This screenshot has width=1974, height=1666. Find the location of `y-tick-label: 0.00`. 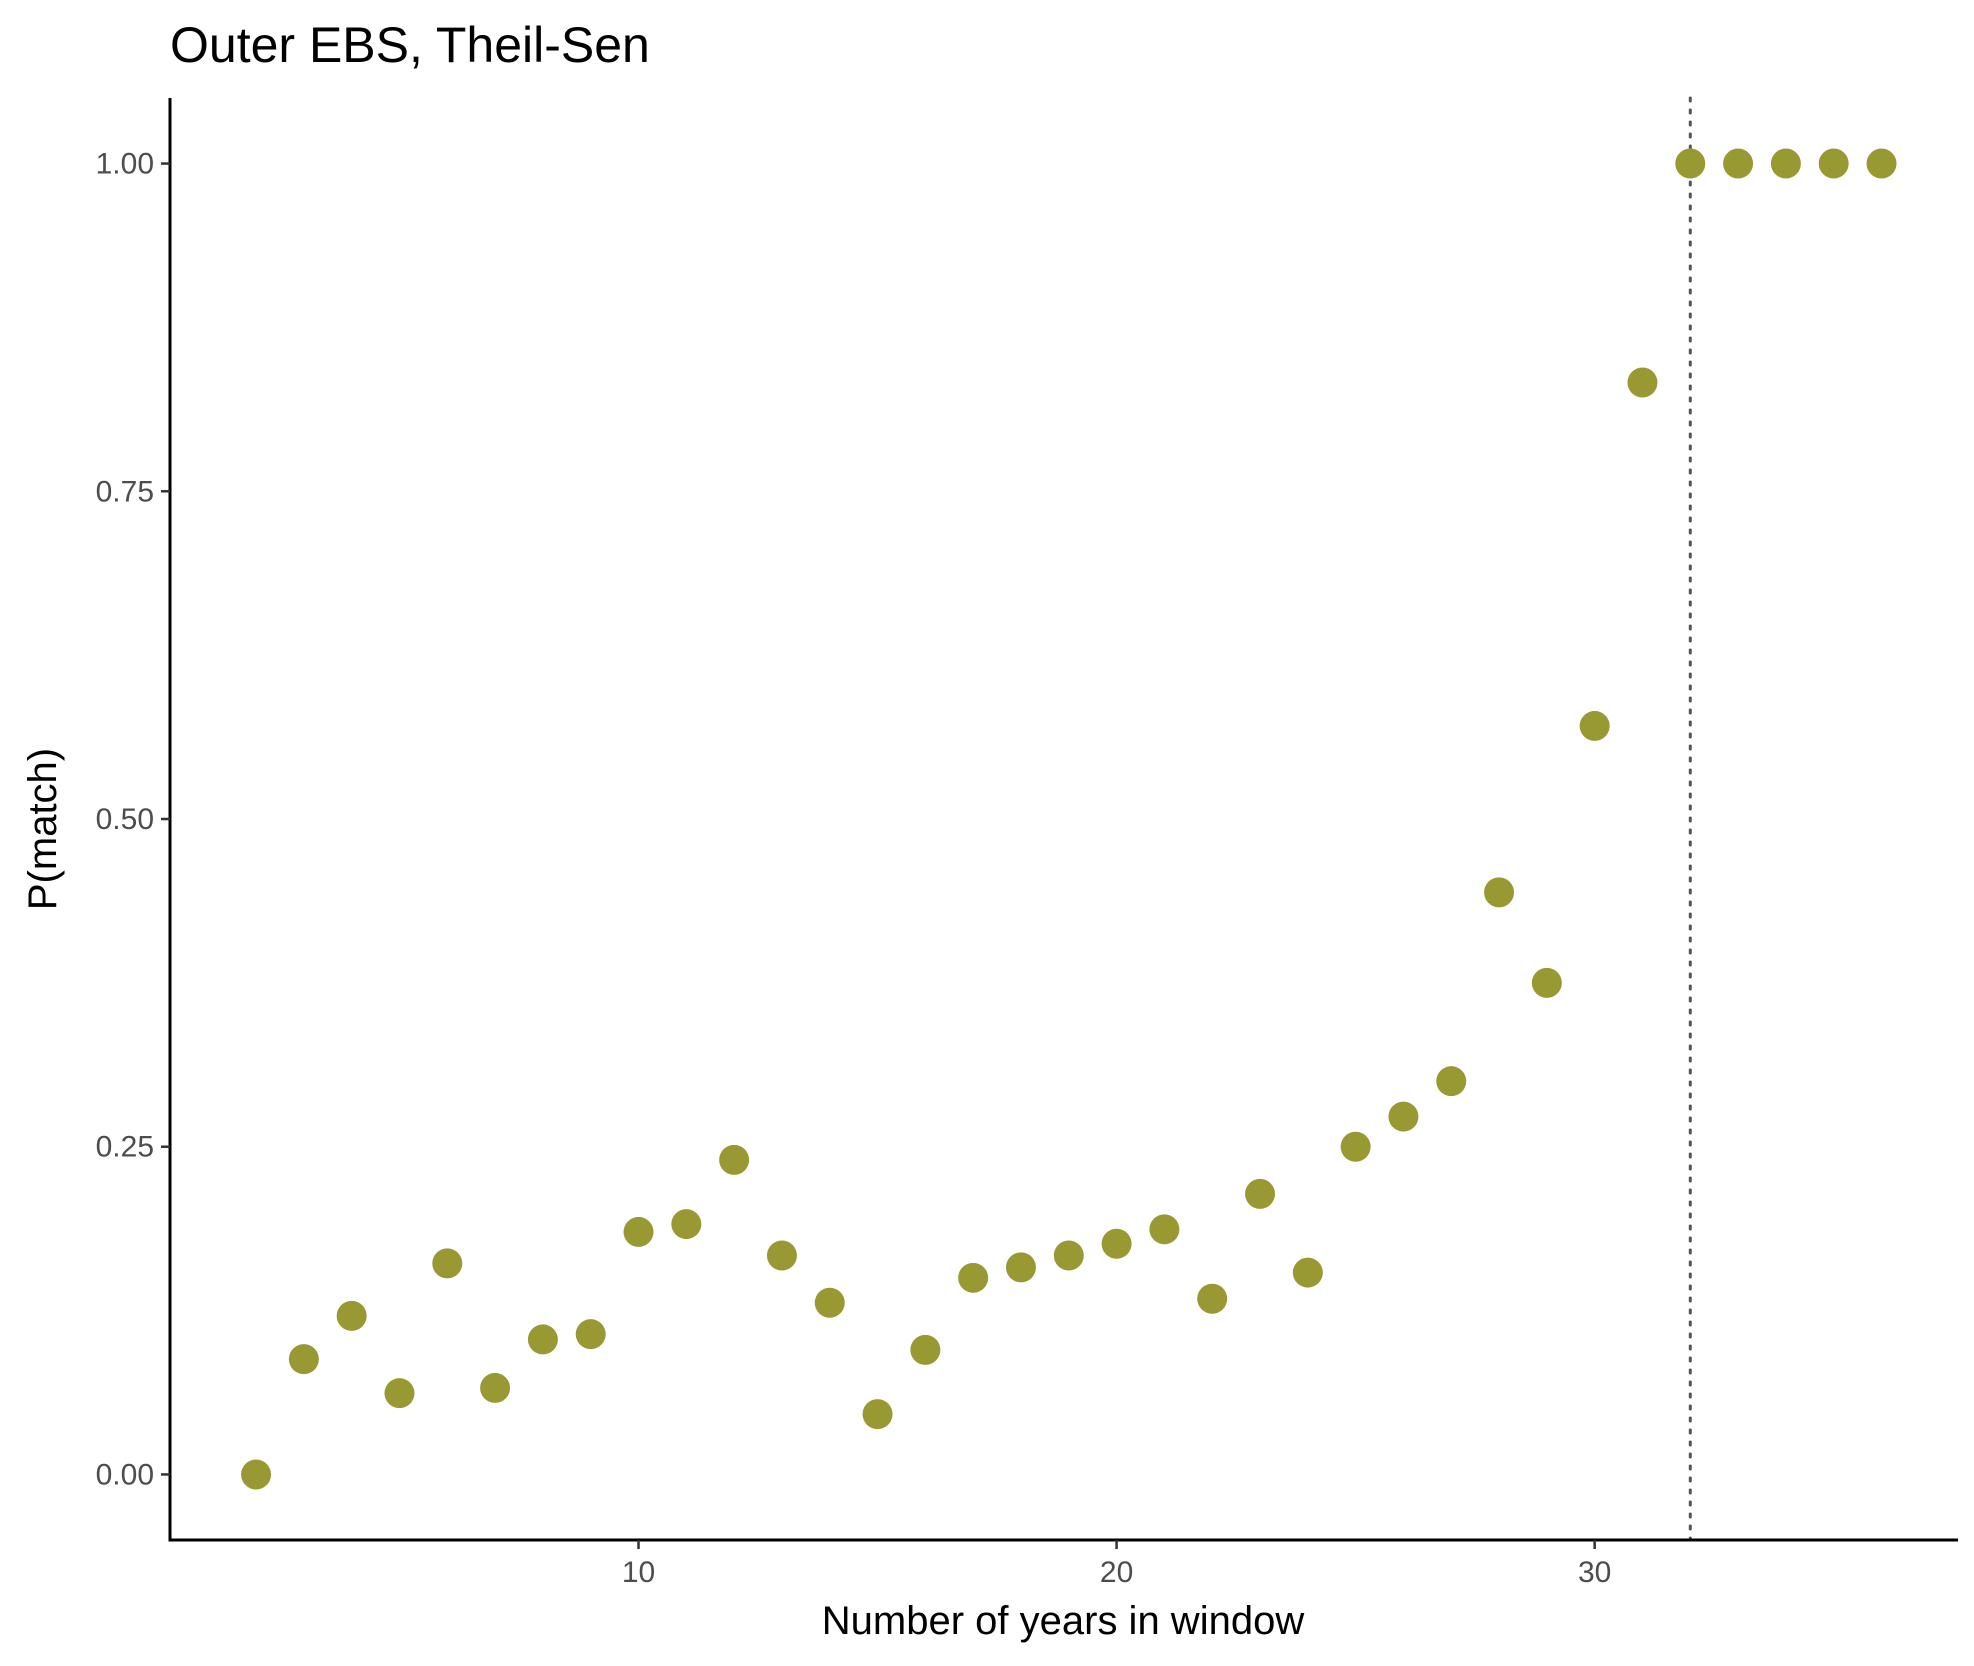

y-tick-label: 0.00 is located at coordinates (125, 1474).